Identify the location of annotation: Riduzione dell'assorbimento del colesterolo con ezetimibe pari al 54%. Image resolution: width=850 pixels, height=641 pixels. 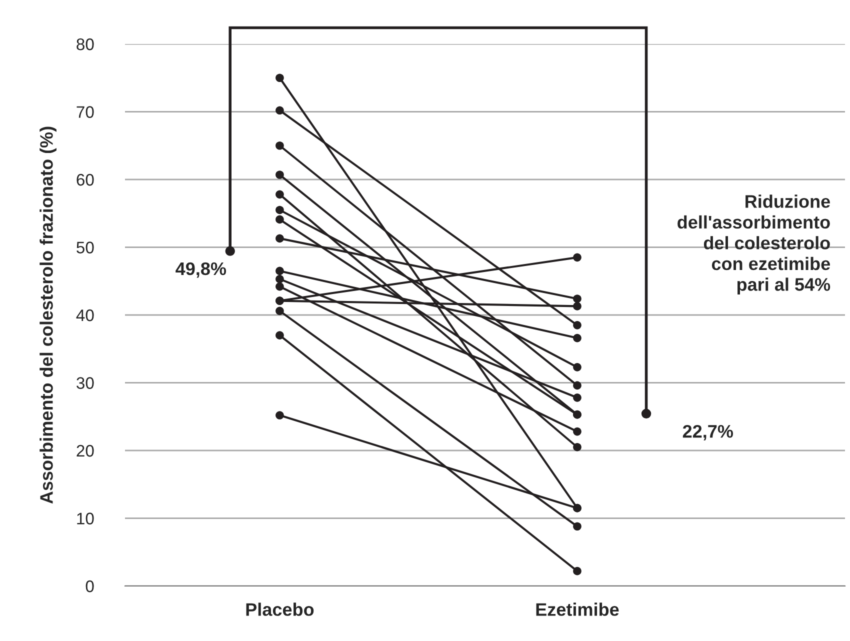
(754, 244).